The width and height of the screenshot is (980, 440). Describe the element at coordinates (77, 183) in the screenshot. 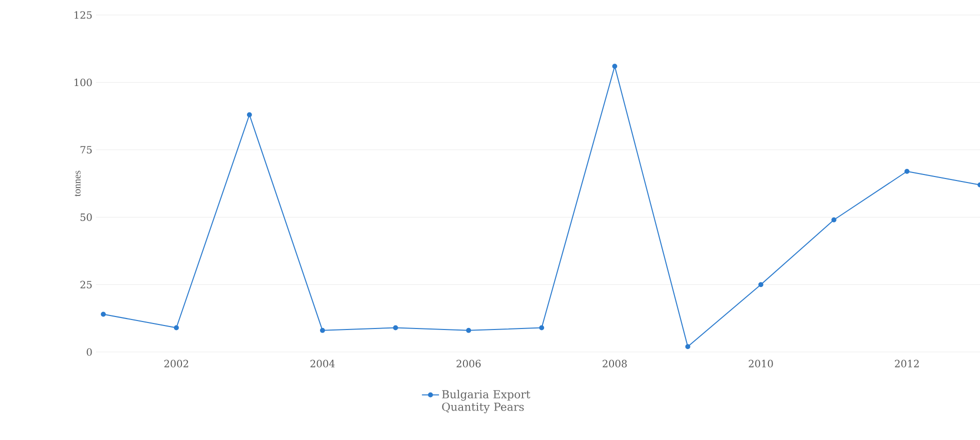

I see `y-axis-title: tonnes` at that location.